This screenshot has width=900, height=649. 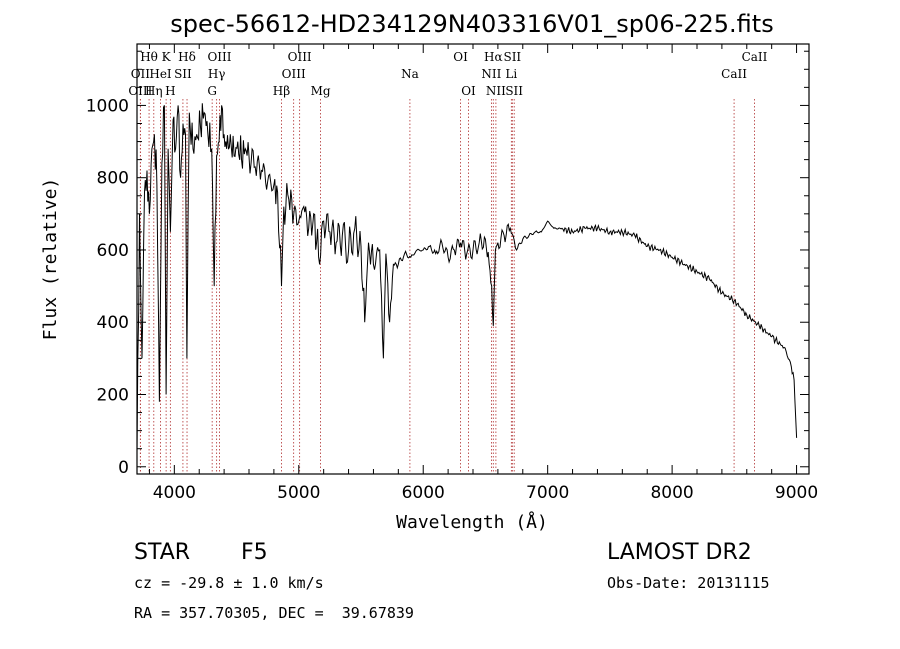 I want to click on x-axis-label: Wavelength (Å), so click(x=472, y=522).